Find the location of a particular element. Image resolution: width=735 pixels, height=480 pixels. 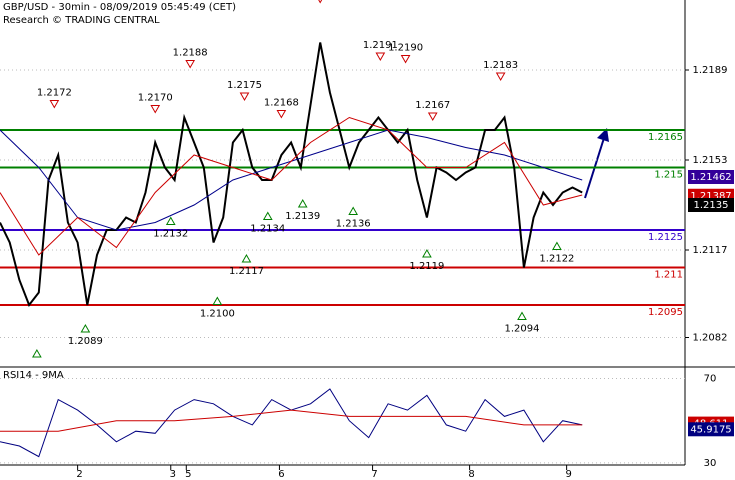

y-tick-label: 1.2153 is located at coordinates (710, 160).